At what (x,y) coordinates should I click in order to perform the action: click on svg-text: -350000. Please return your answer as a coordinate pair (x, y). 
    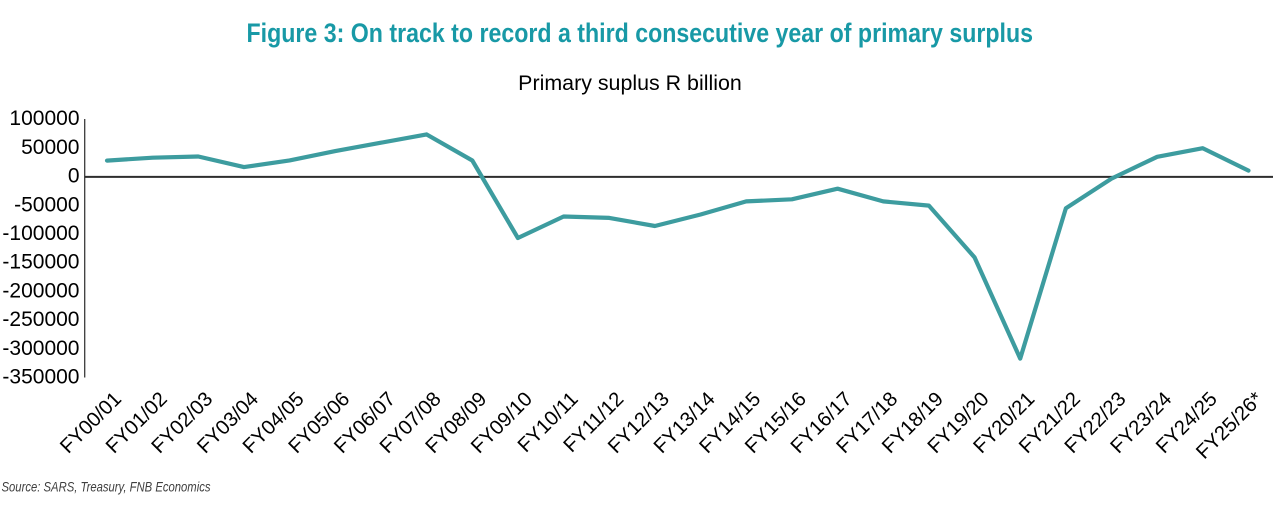
    Looking at the image, I should click on (40, 377).